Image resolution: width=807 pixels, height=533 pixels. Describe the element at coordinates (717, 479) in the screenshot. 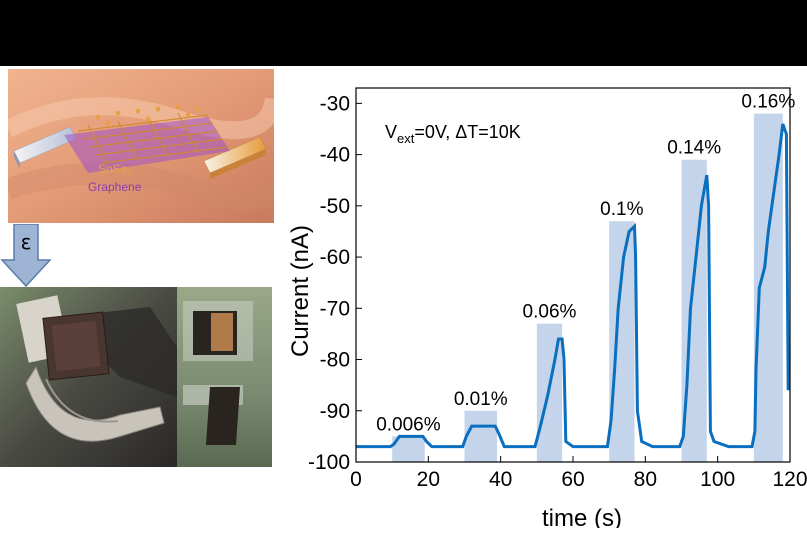

I see `x-tick-label-5: 100` at that location.